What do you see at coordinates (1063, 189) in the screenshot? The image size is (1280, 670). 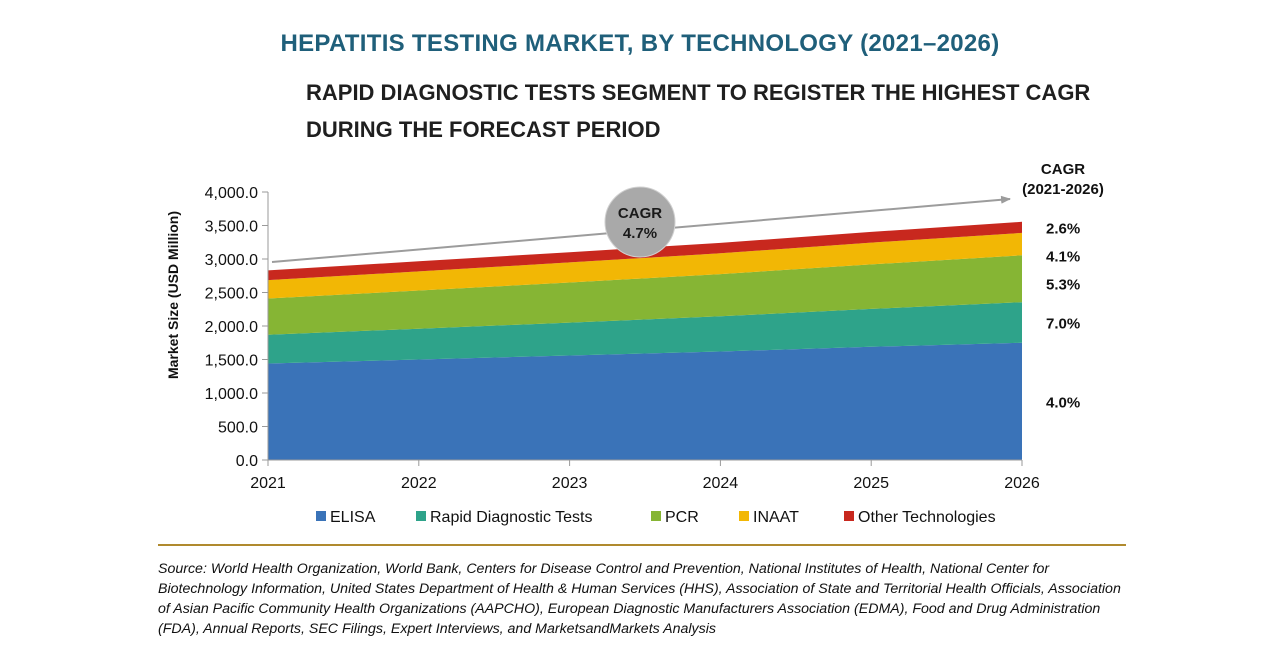 I see `cagr-header-period: (2021-2026)` at bounding box center [1063, 189].